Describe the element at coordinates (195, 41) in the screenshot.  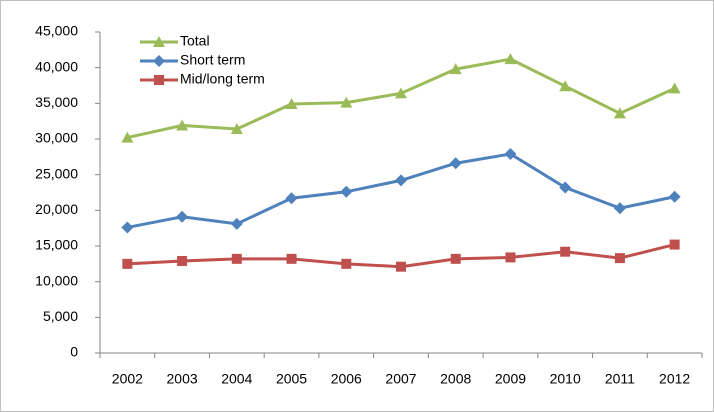
I see `legend-label: Total` at that location.